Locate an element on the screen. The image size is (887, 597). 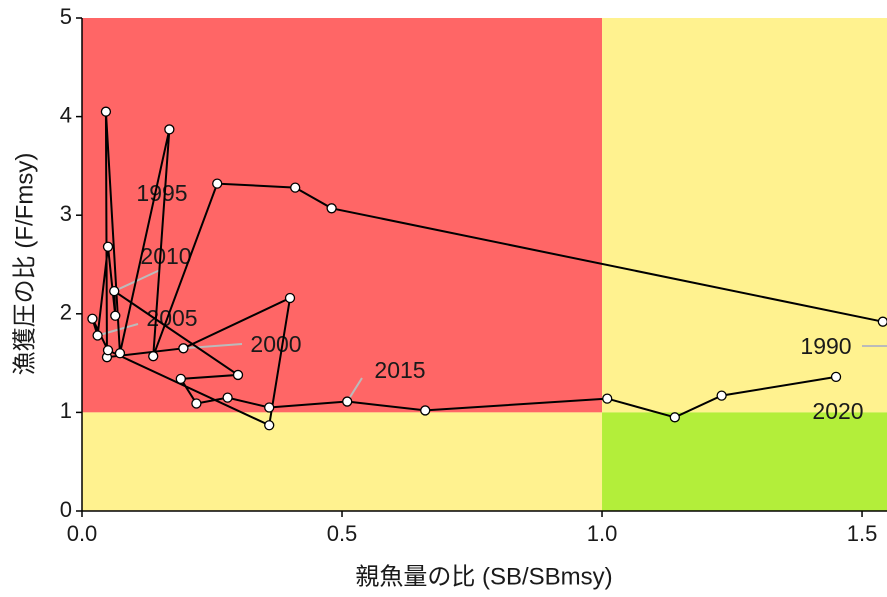
point-label: 2010 is located at coordinates (165, 256).